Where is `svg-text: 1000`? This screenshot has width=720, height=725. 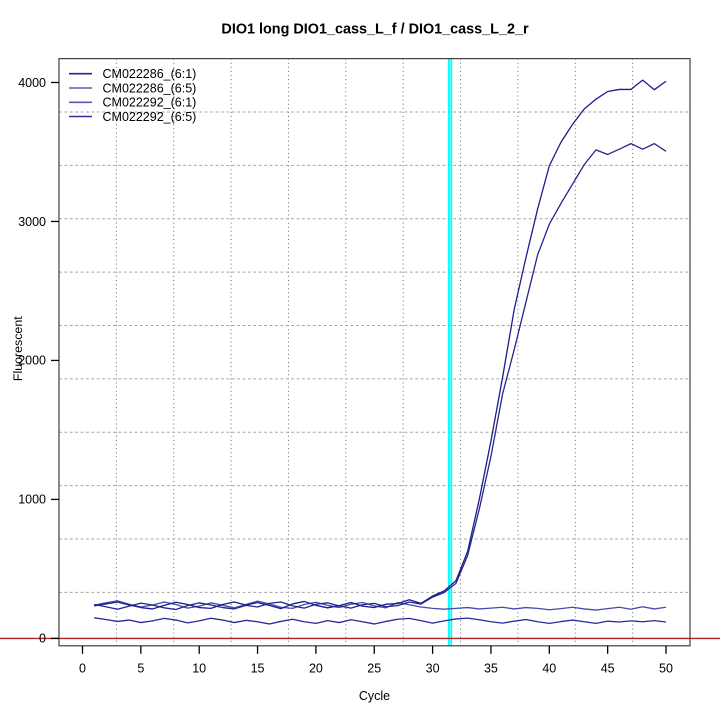
svg-text: 1000 is located at coordinates (32, 500).